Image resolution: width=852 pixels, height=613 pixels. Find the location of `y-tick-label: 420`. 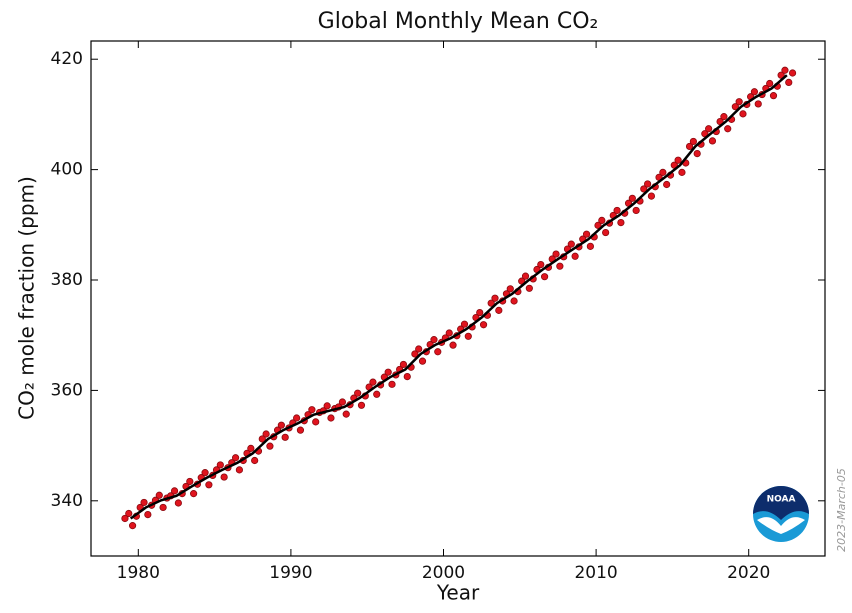

y-tick-label: 420 is located at coordinates (67, 59).